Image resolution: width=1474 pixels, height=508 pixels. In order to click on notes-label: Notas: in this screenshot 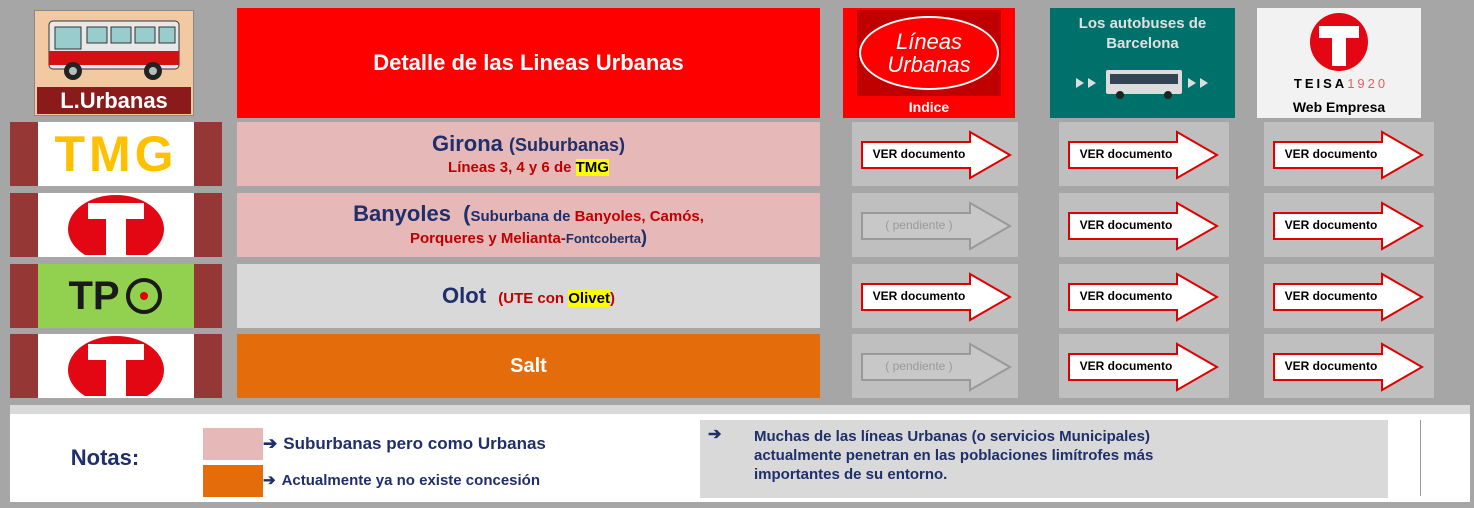, I will do `click(105, 457)`.